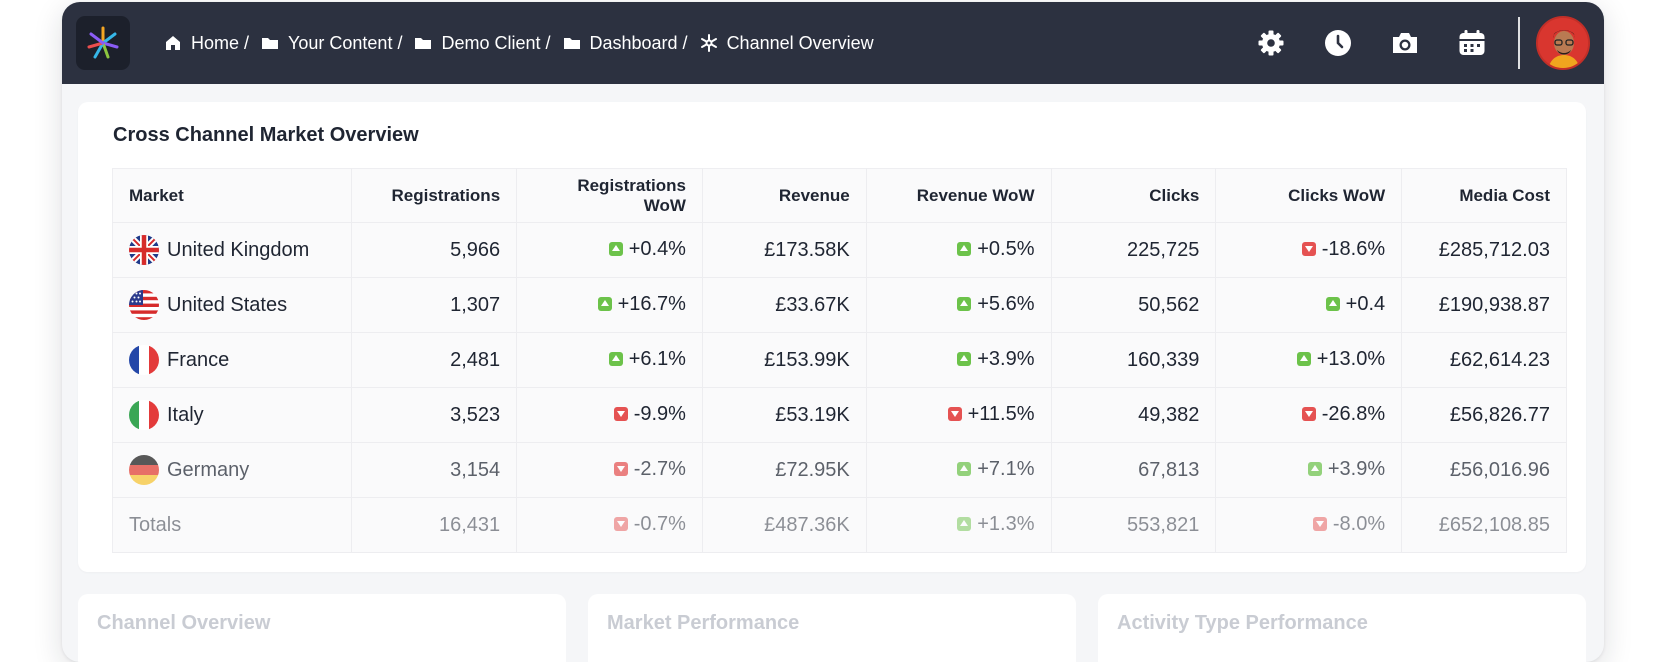 This screenshot has width=1665, height=662. I want to click on revenue-cell: £72.95K, so click(784, 470).